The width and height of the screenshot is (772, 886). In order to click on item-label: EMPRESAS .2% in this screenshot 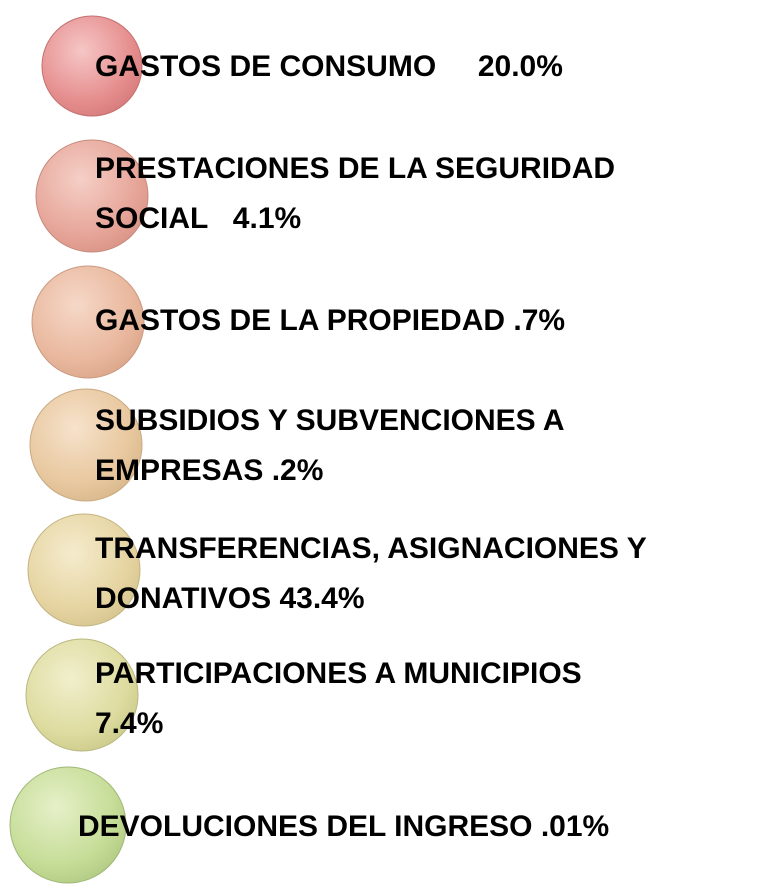, I will do `click(209, 470)`.